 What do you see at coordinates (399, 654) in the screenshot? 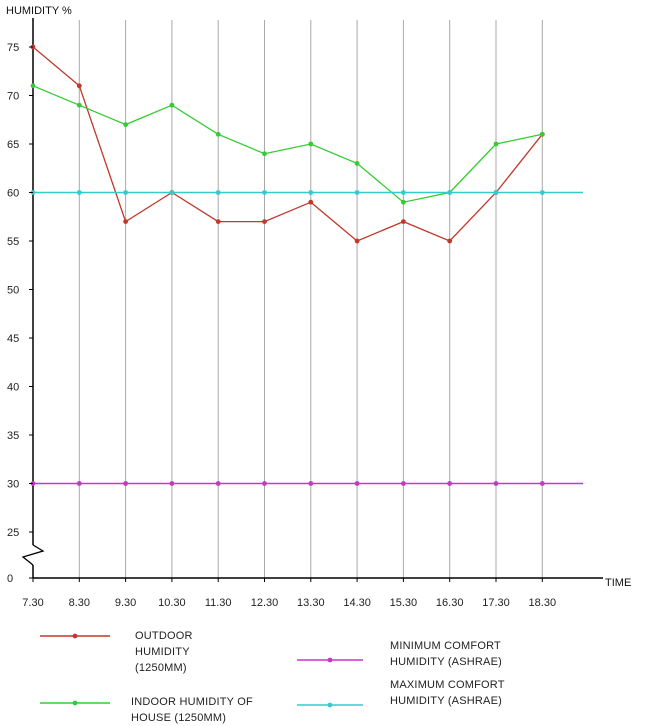
I see `legend-item-2: MINIMUM COMFORT HUMIDITY (ASHRAE)` at bounding box center [399, 654].